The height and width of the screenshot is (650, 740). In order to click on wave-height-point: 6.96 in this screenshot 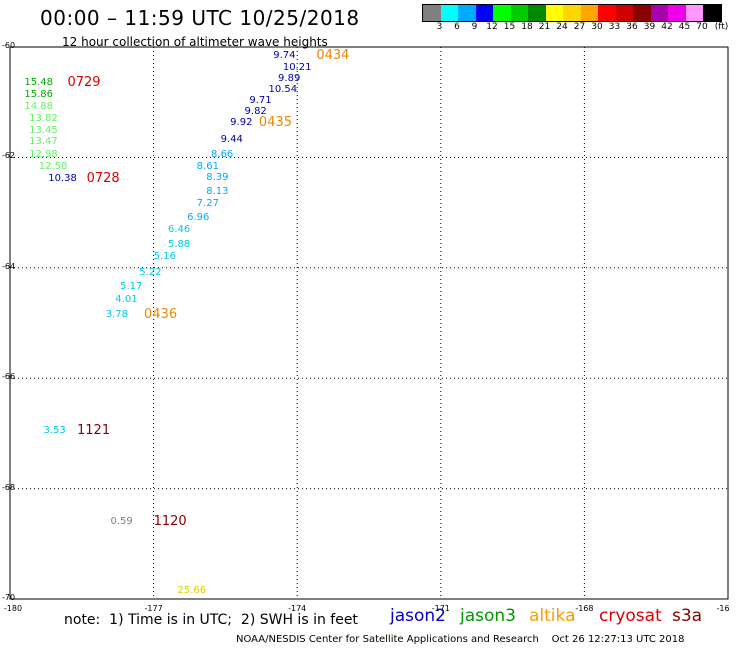, I will do `click(198, 218)`.